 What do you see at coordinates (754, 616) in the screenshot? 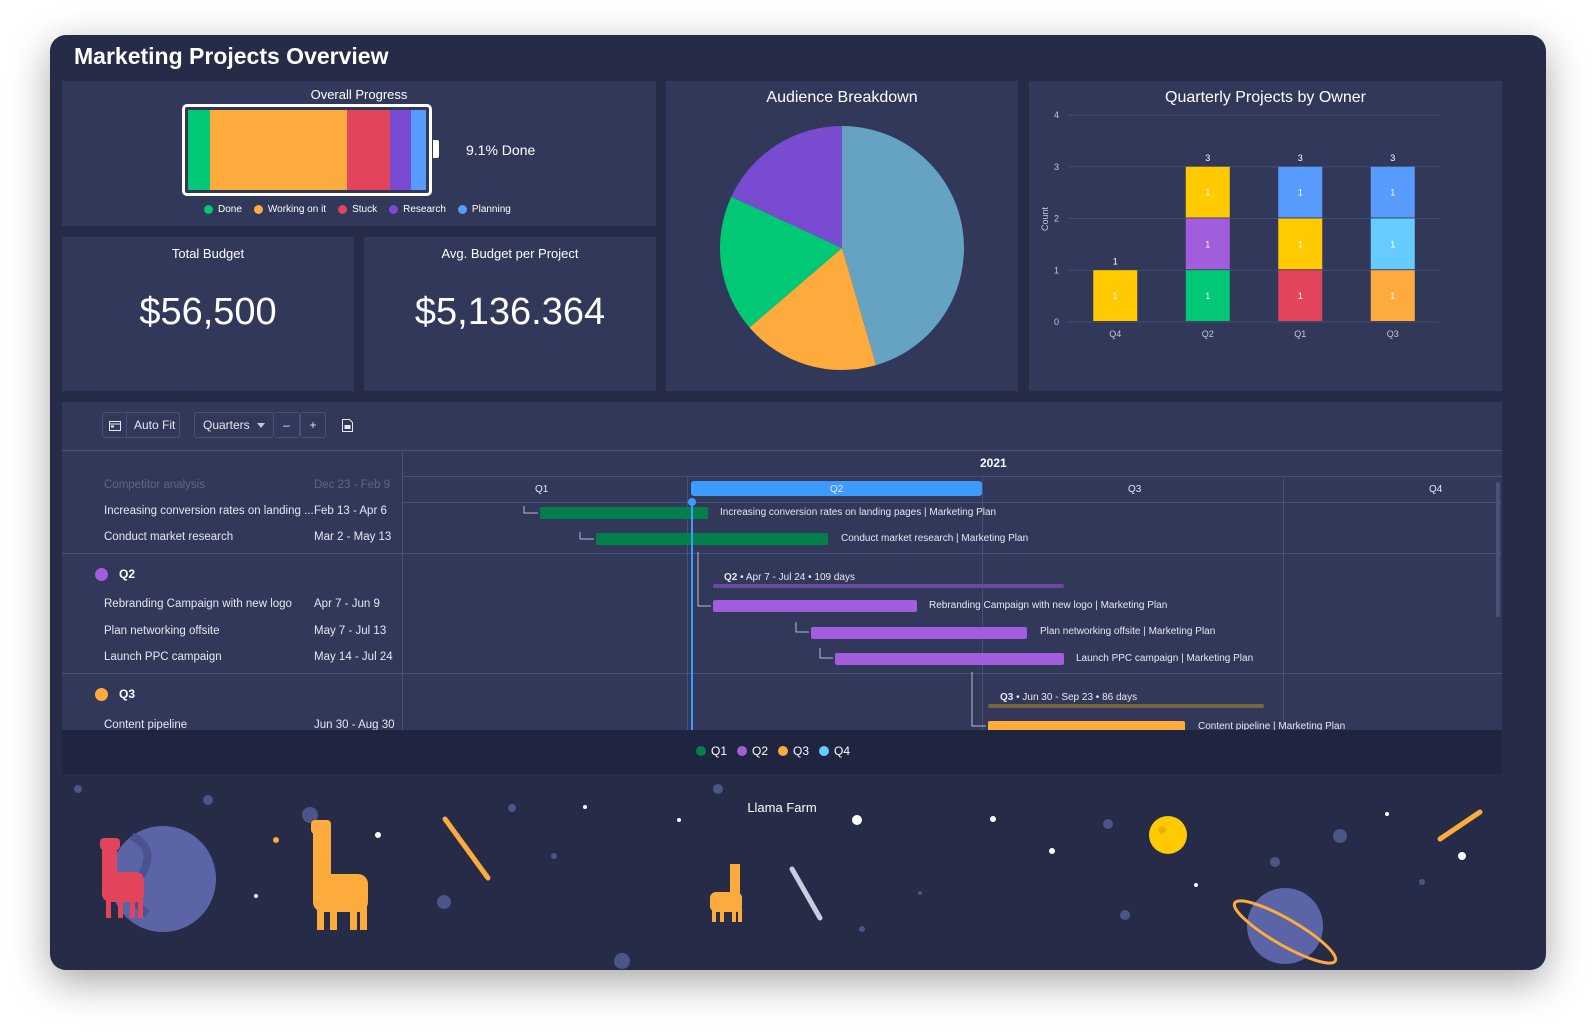
I see `dependency-connectors` at bounding box center [754, 616].